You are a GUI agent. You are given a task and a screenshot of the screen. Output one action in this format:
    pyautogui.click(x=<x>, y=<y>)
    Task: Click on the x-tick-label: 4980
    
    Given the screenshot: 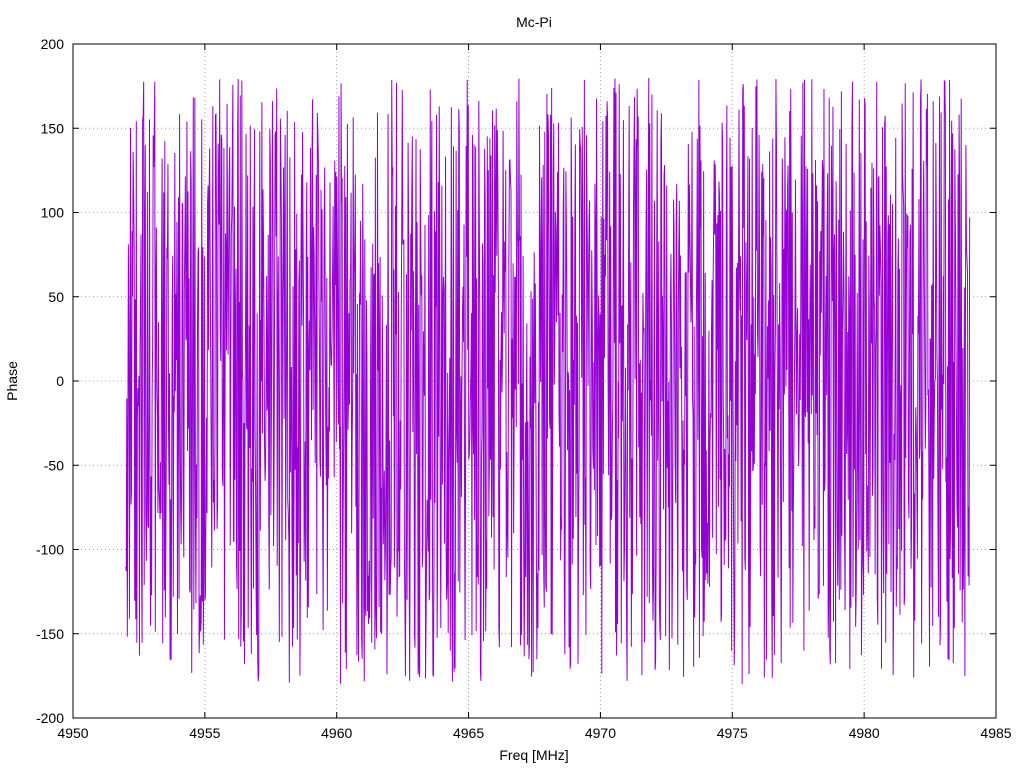 What is the action you would take?
    pyautogui.click(x=864, y=733)
    